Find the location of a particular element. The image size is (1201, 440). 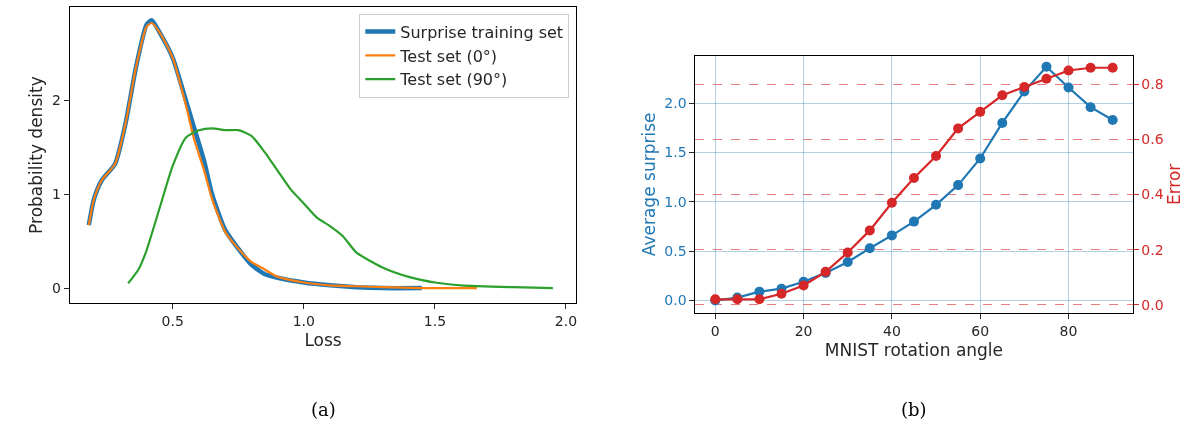

y2-axis-title: Error is located at coordinates (1173, 184).